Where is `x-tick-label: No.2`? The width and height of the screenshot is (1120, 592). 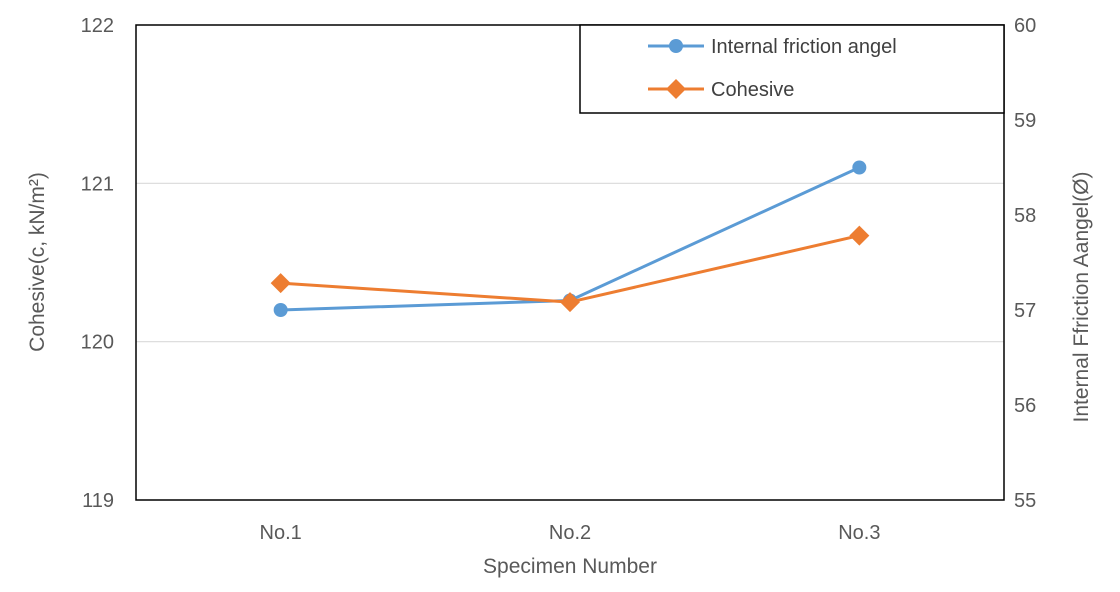
x-tick-label: No.2 is located at coordinates (570, 533).